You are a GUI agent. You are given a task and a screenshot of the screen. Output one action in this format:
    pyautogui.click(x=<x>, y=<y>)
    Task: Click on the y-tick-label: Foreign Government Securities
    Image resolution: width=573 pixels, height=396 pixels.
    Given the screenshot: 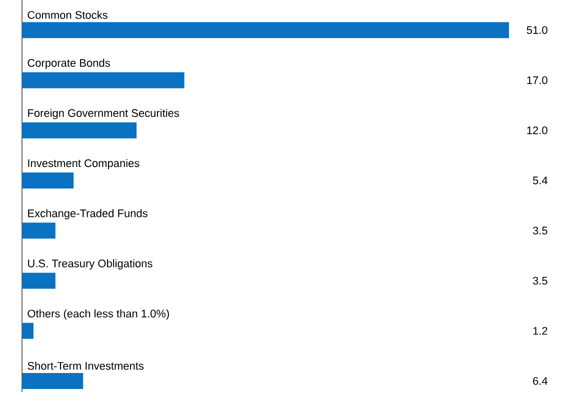 What is the action you would take?
    pyautogui.click(x=104, y=114)
    